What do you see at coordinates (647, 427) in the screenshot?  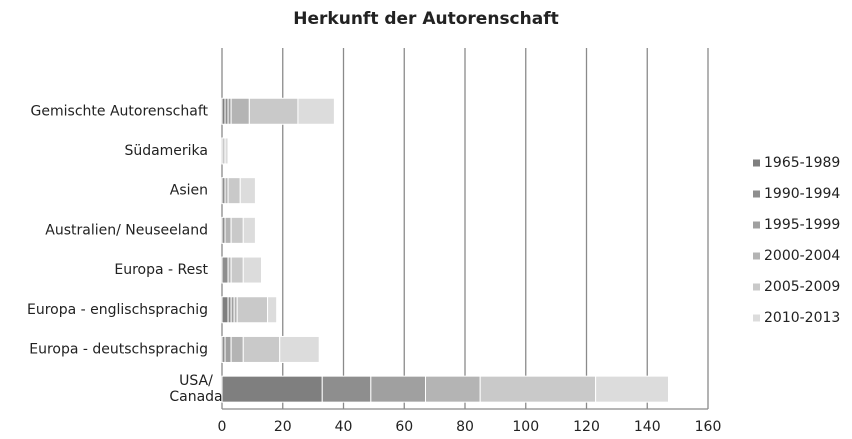 I see `x-tick-label: 140` at bounding box center [647, 427].